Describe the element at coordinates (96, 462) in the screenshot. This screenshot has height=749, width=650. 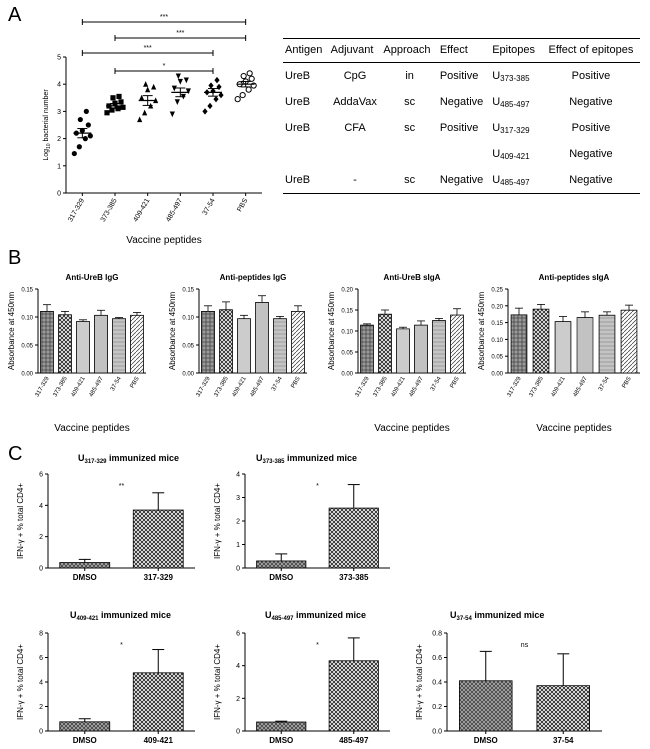
I see `title-sub: 317-329` at that location.